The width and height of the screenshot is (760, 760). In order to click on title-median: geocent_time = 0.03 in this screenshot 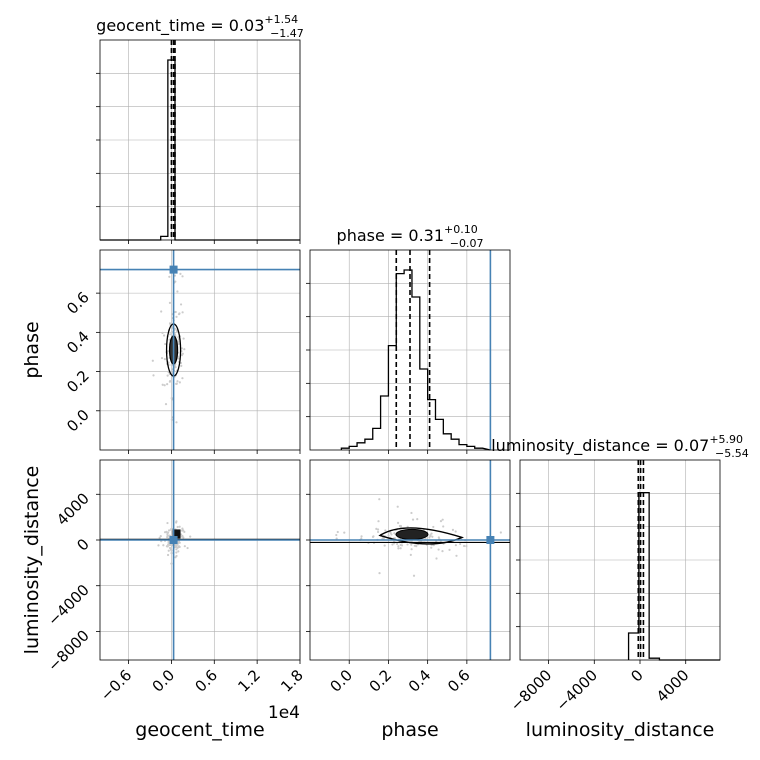, I will do `click(180, 26)`.